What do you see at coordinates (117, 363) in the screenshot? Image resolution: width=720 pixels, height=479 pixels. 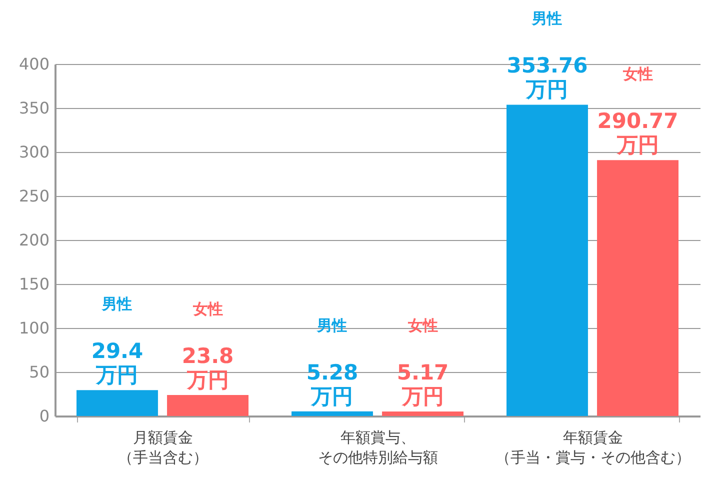 I see `data-label: 29.4万円` at bounding box center [117, 363].